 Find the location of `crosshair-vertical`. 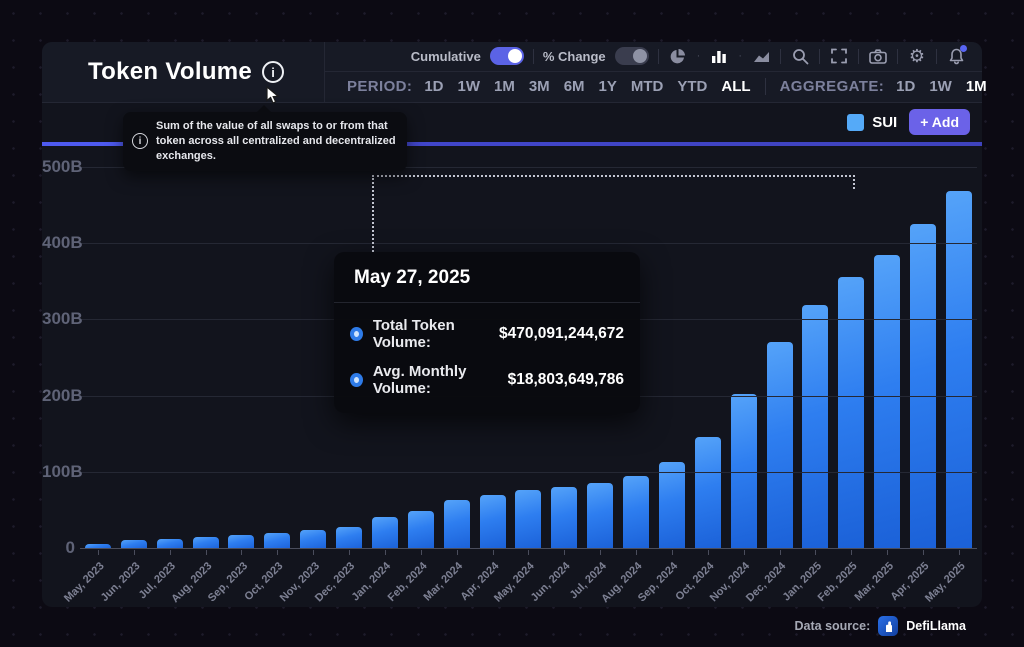

crosshair-vertical is located at coordinates (373, 213).